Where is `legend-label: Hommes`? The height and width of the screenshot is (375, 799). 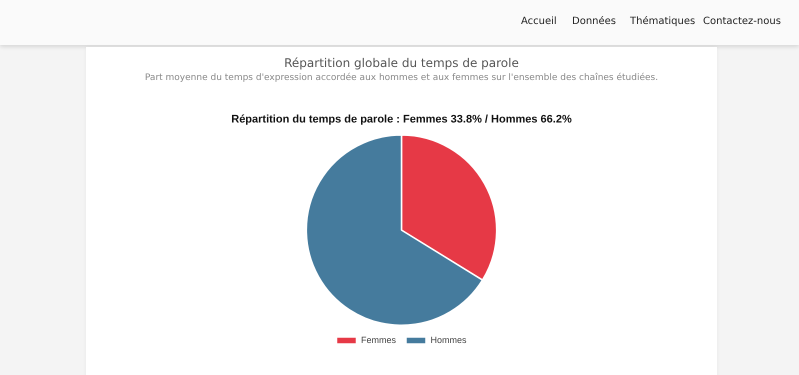
legend-label: Hommes is located at coordinates (449, 339).